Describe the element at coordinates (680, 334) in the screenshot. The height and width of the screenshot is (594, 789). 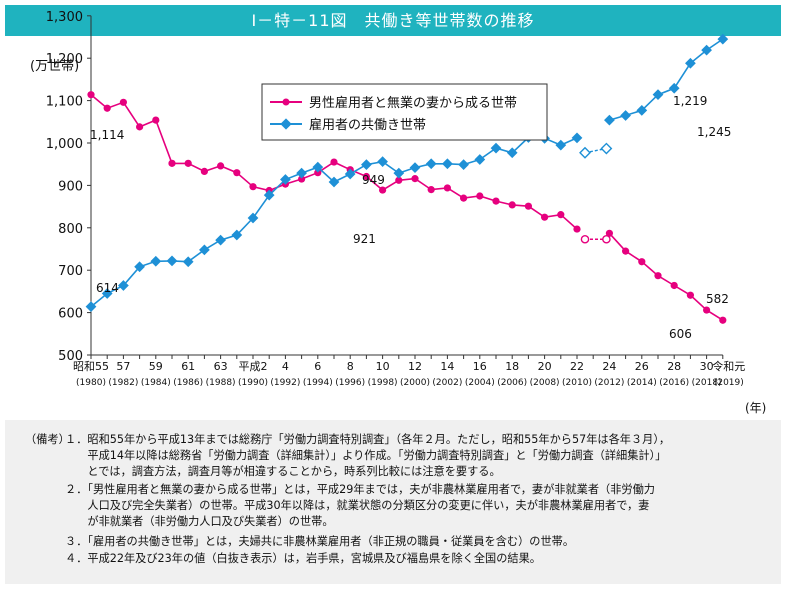
I see `label-606: 606` at that location.